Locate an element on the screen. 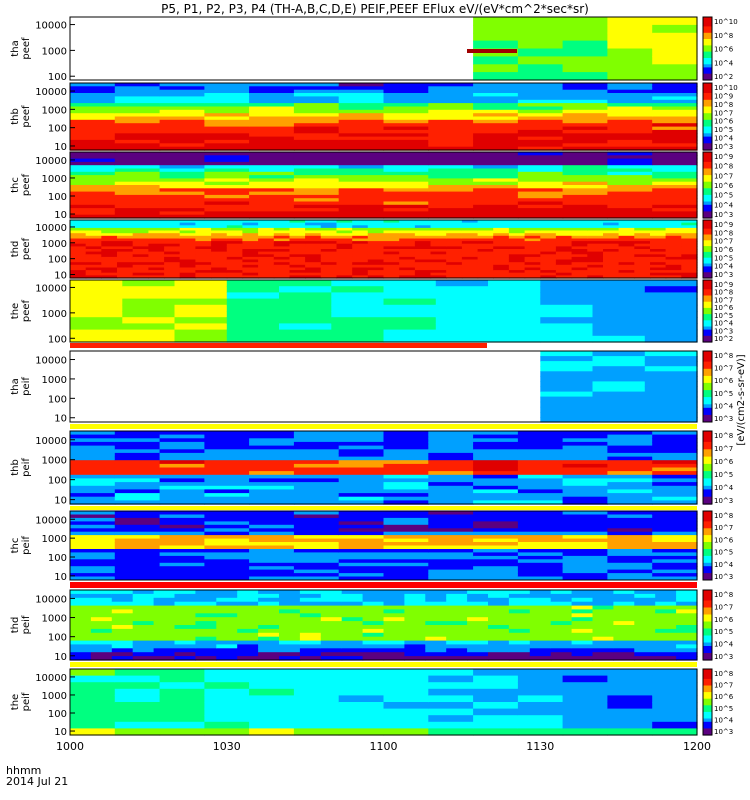 This screenshot has width=750, height=800. y-tick-label: 10 is located at coordinates (60, 732).